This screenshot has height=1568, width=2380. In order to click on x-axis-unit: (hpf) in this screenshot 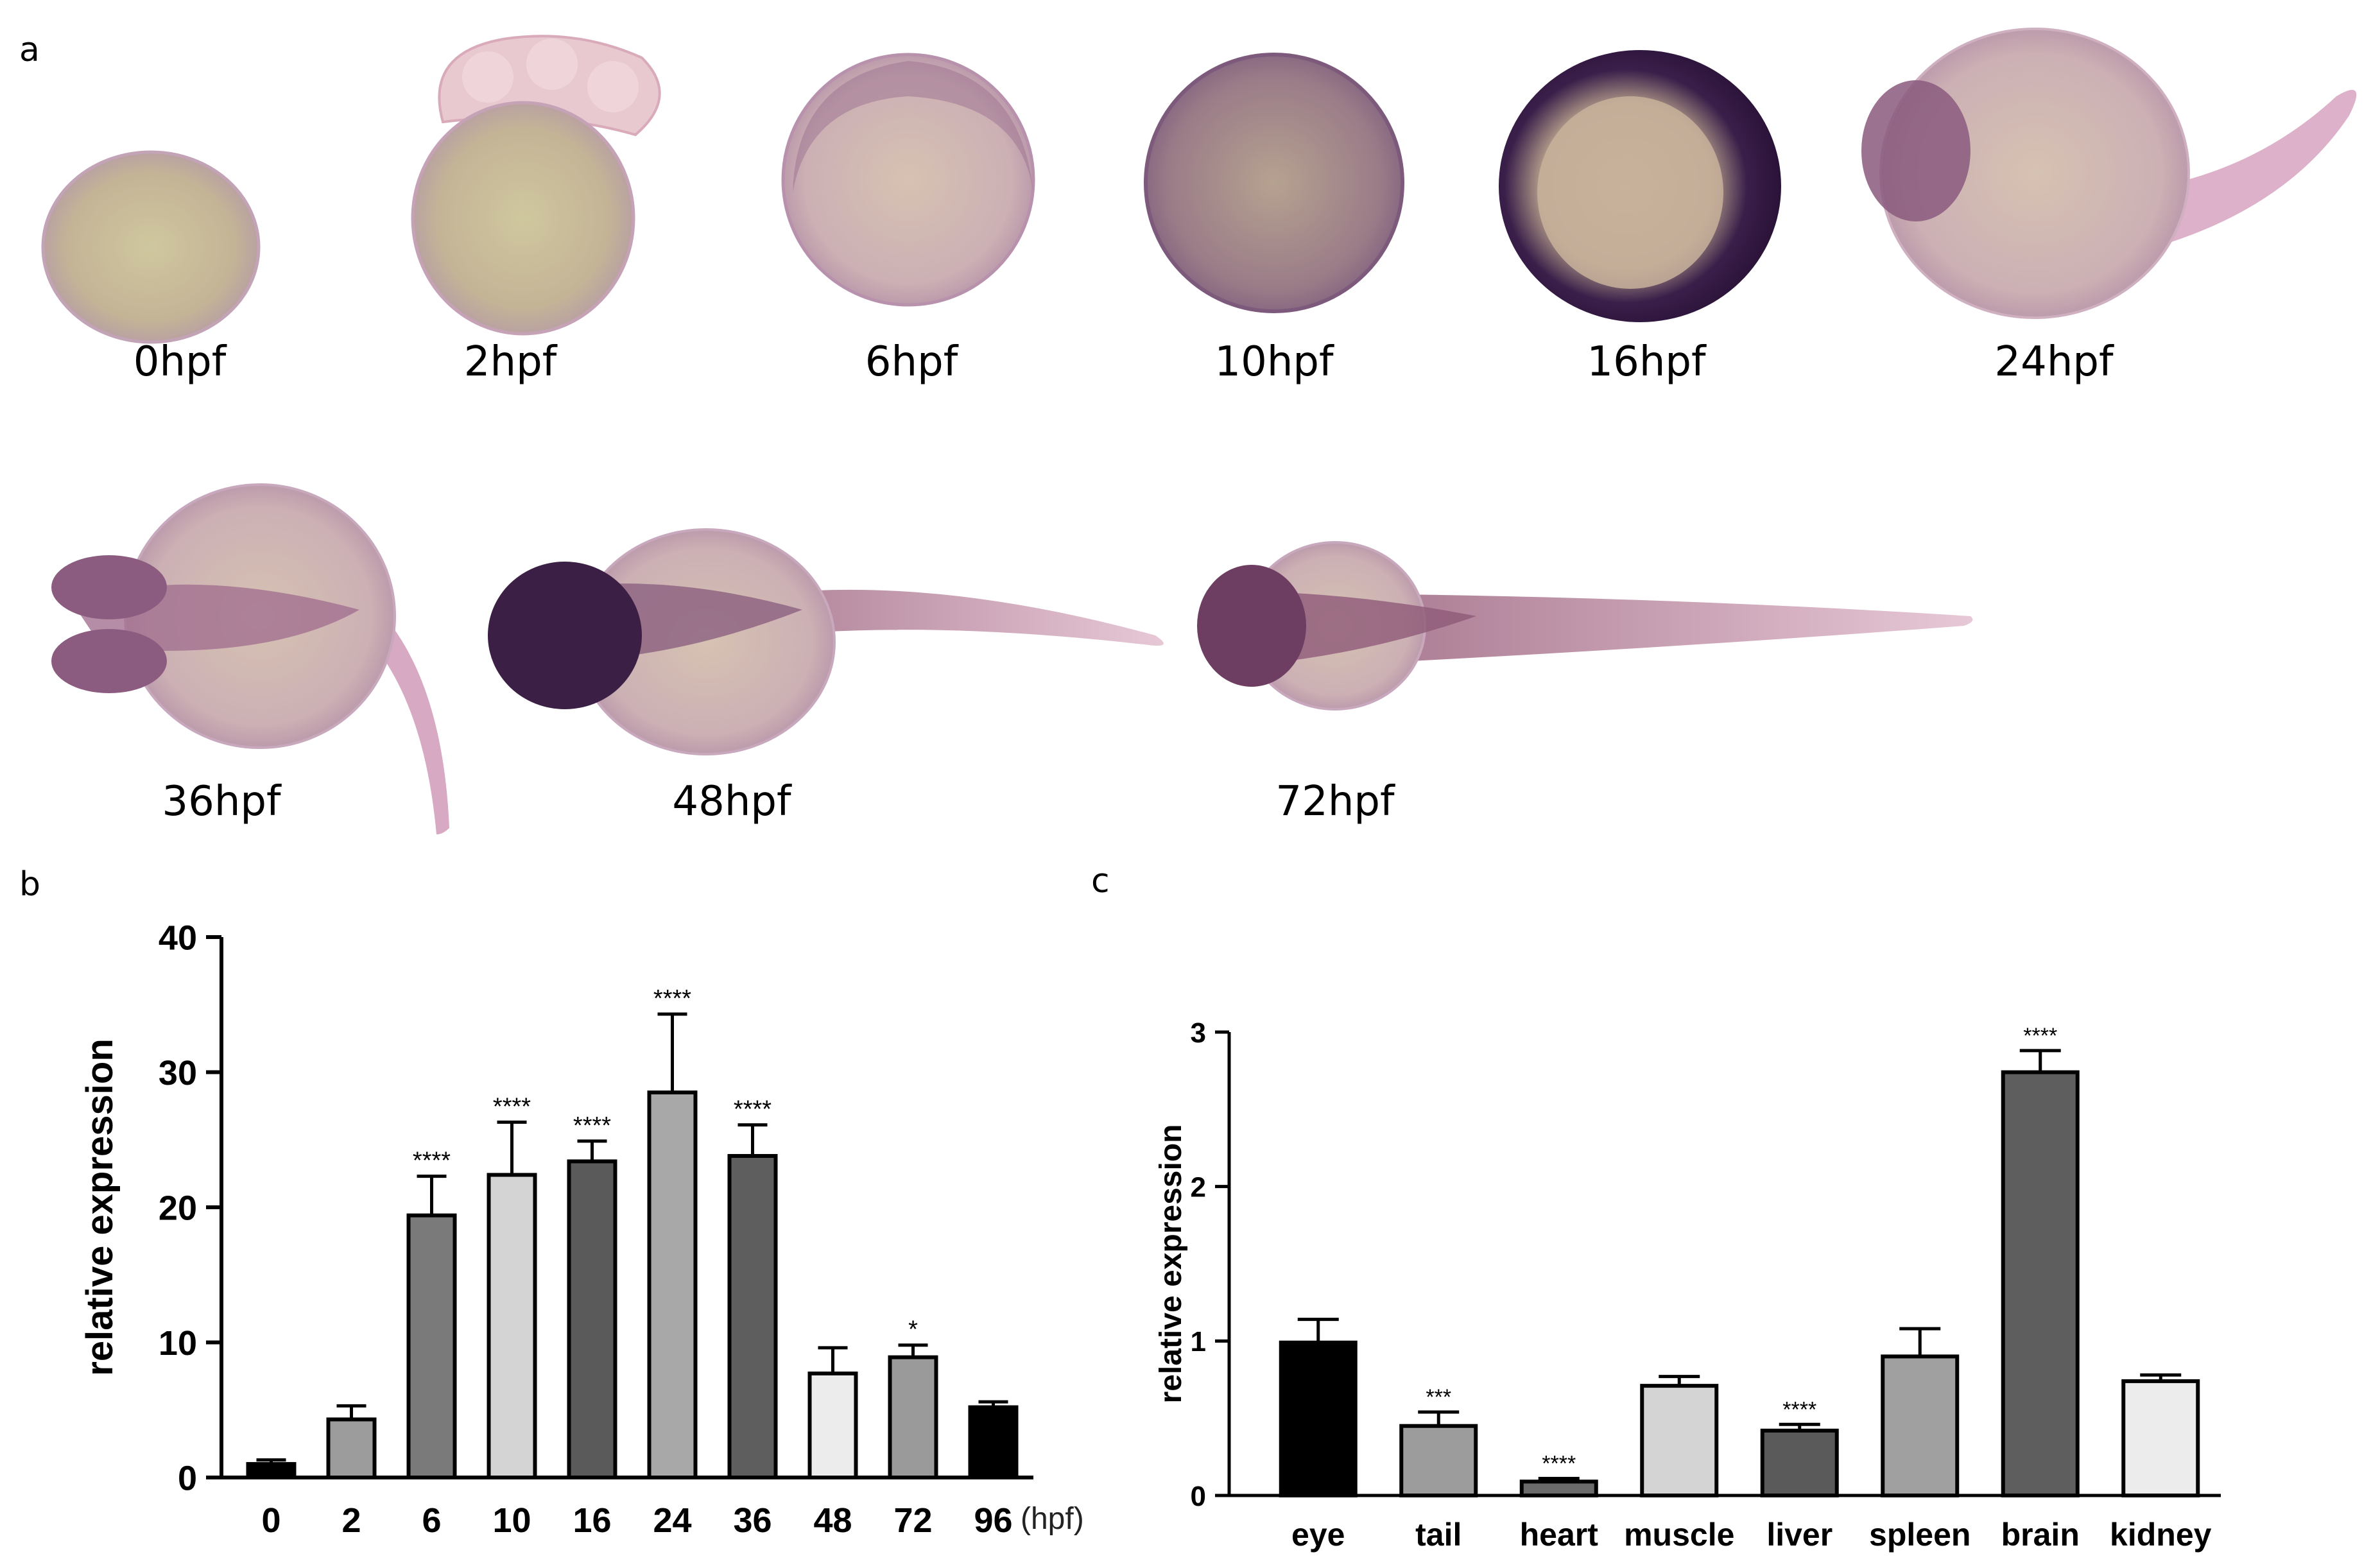, I will do `click(1052, 1519)`.